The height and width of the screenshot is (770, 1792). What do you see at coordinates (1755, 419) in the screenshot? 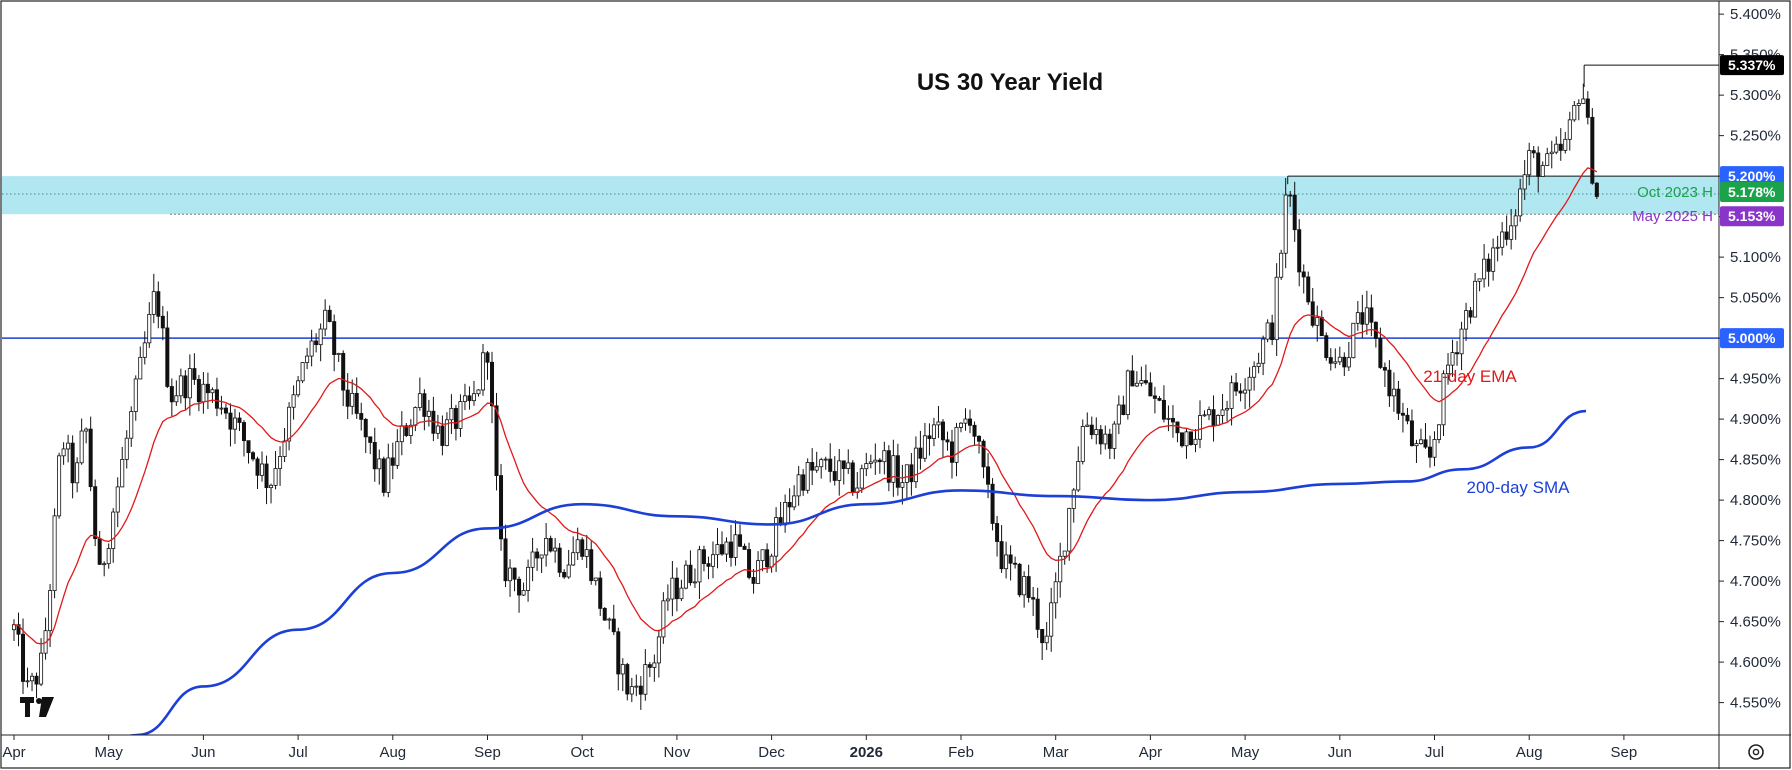
I see `y-tick-label: 4.900%` at bounding box center [1755, 419].